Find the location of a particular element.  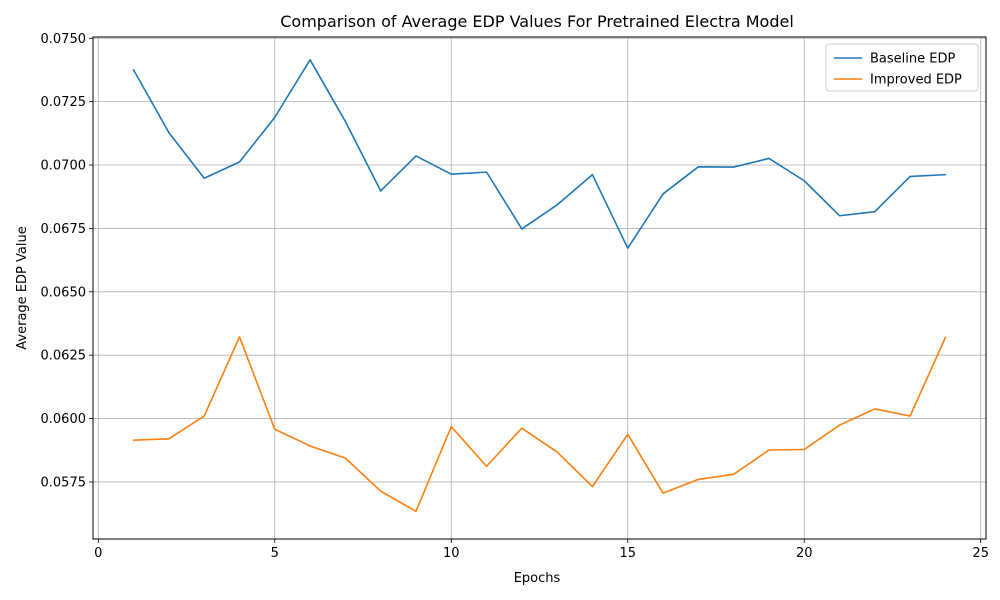

y-tick-label: 0.0625 is located at coordinates (64, 356).